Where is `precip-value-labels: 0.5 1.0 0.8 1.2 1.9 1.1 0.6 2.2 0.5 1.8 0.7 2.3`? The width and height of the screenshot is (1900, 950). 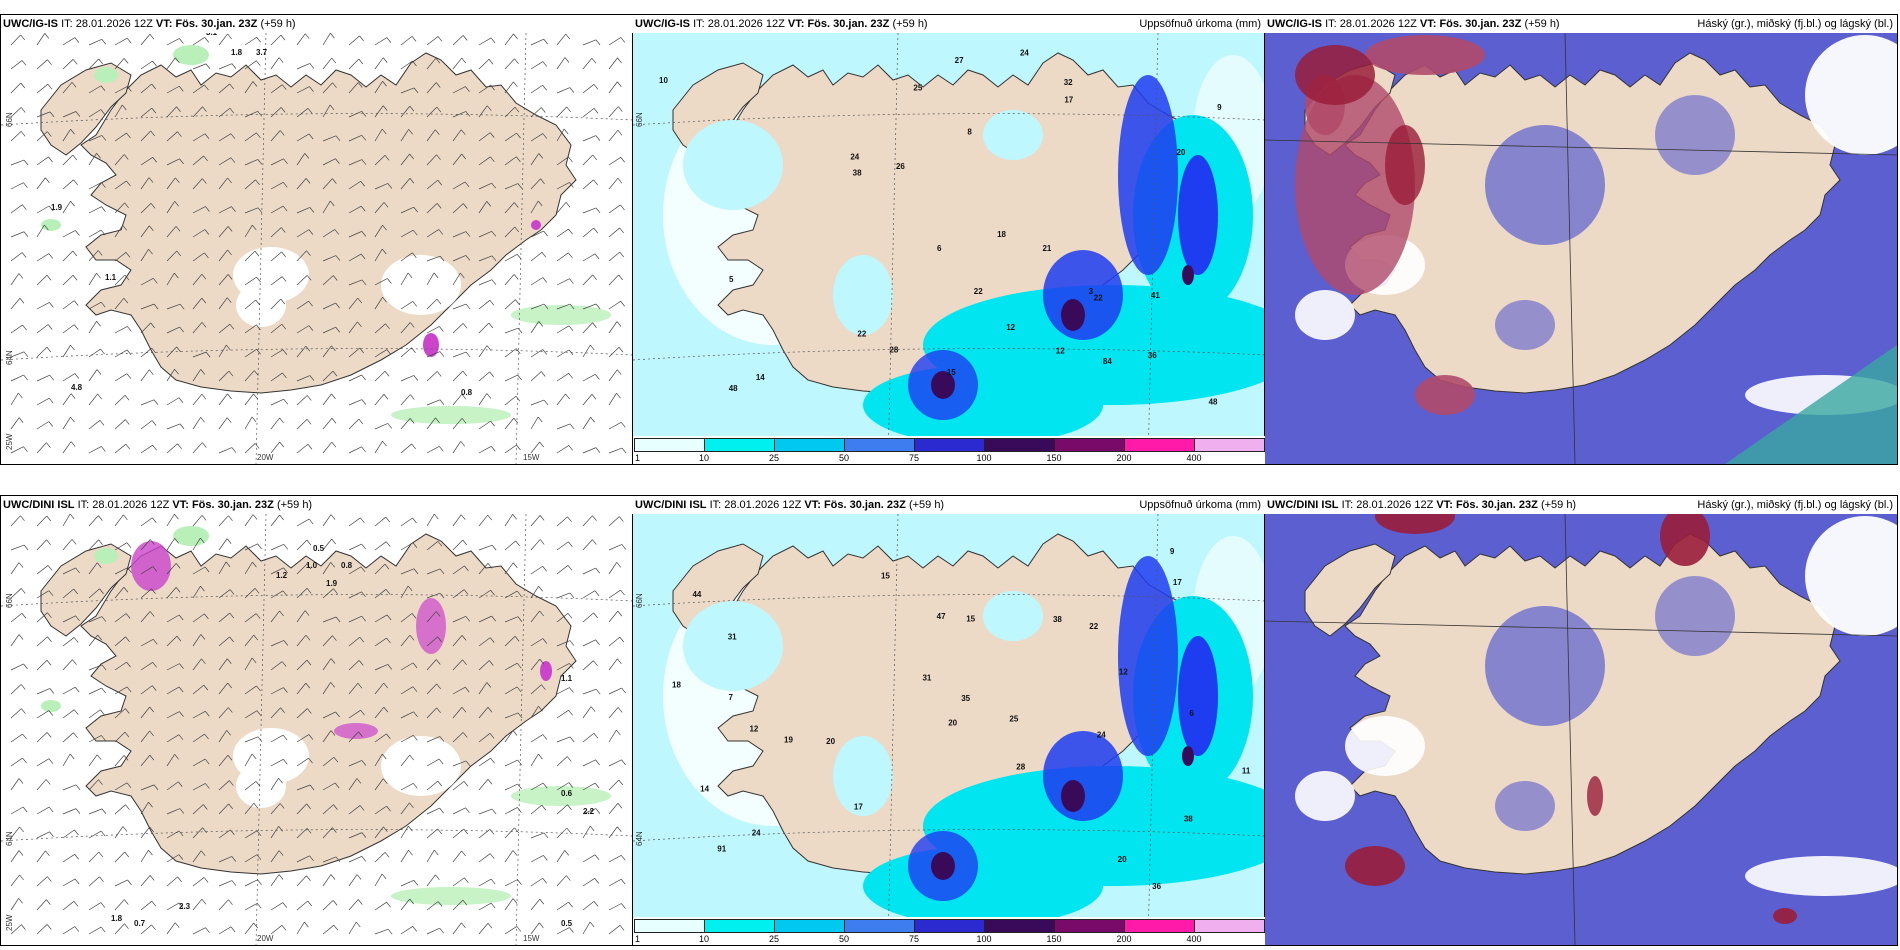
precip-value-labels: 0.5 1.0 0.8 1.2 1.9 1.1 0.6 2.2 0.5 1.8 0.7 2.3 is located at coordinates (353, 736).